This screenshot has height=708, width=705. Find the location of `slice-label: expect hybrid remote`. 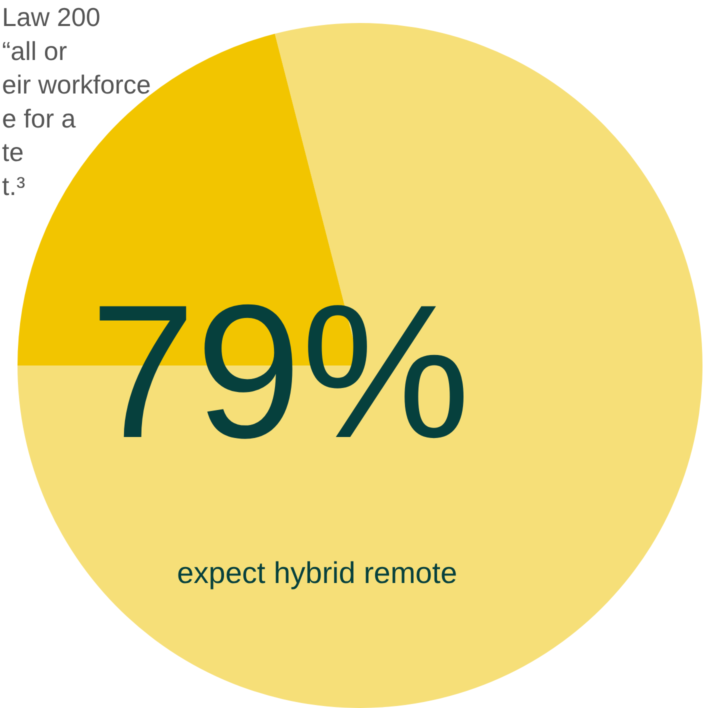

slice-label: expect hybrid remote is located at coordinates (317, 573).